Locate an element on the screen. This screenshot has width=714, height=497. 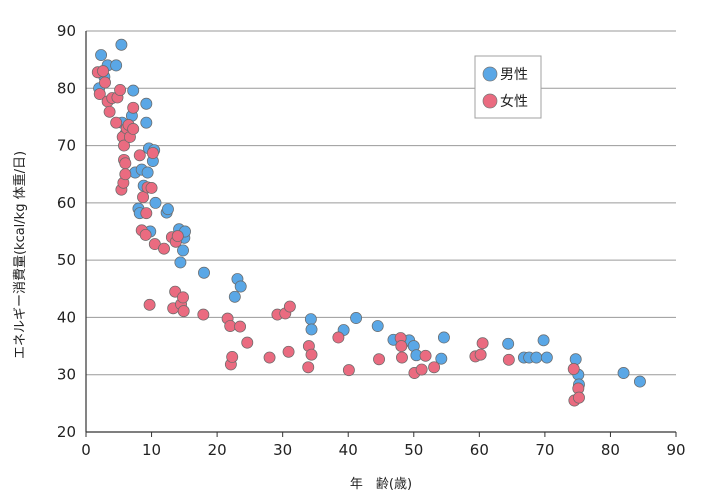
x-tick-label: 90 is located at coordinates (675, 450).